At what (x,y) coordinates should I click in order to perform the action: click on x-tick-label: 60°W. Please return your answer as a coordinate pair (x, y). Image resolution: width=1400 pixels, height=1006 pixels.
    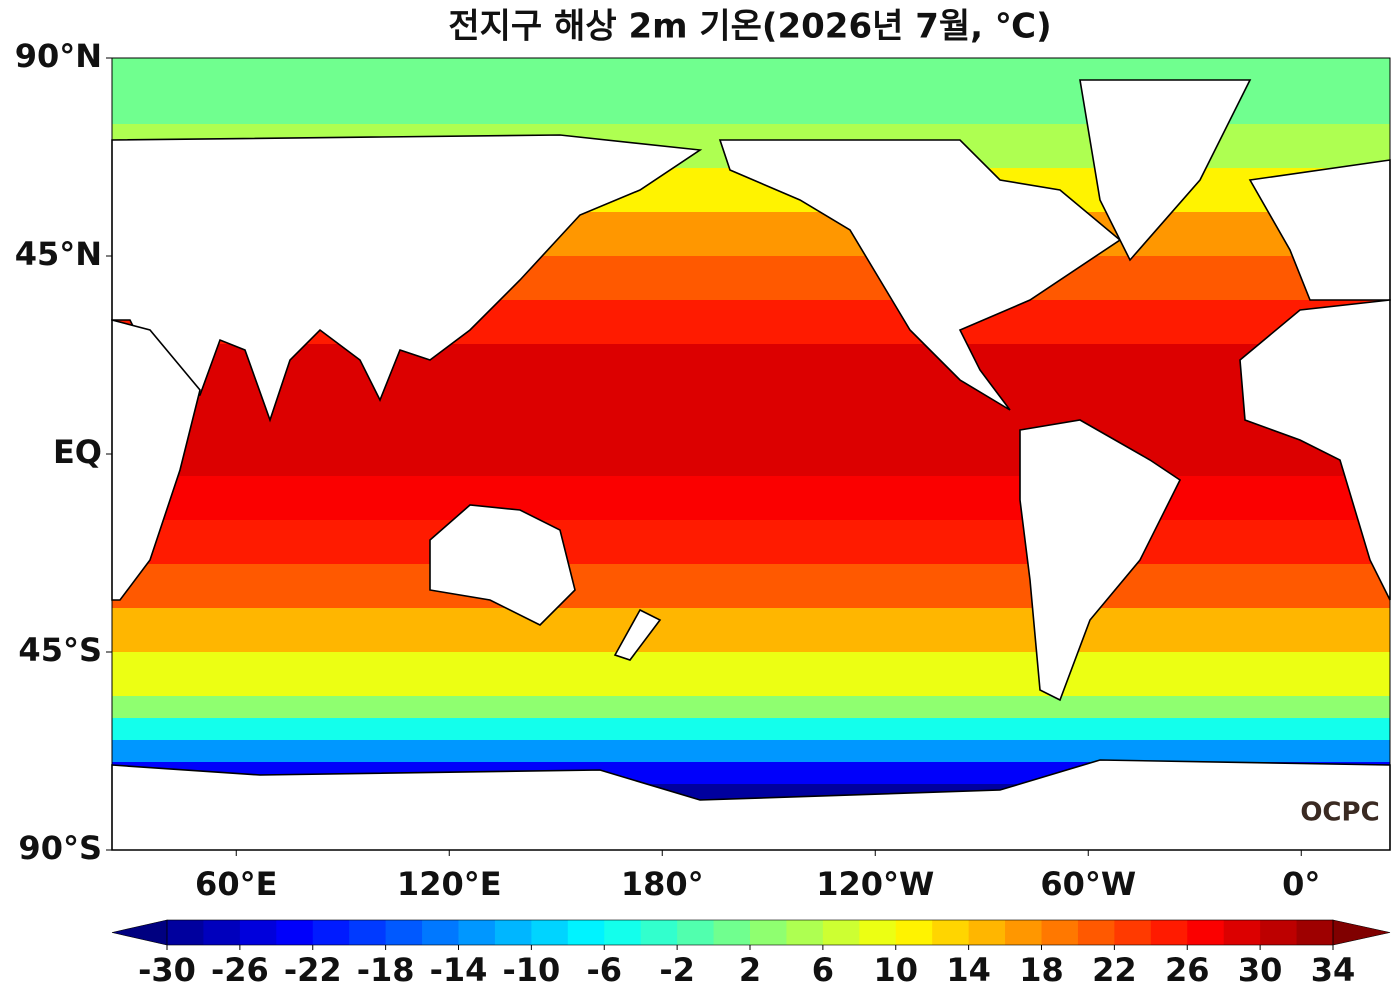
    Looking at the image, I should click on (1088, 884).